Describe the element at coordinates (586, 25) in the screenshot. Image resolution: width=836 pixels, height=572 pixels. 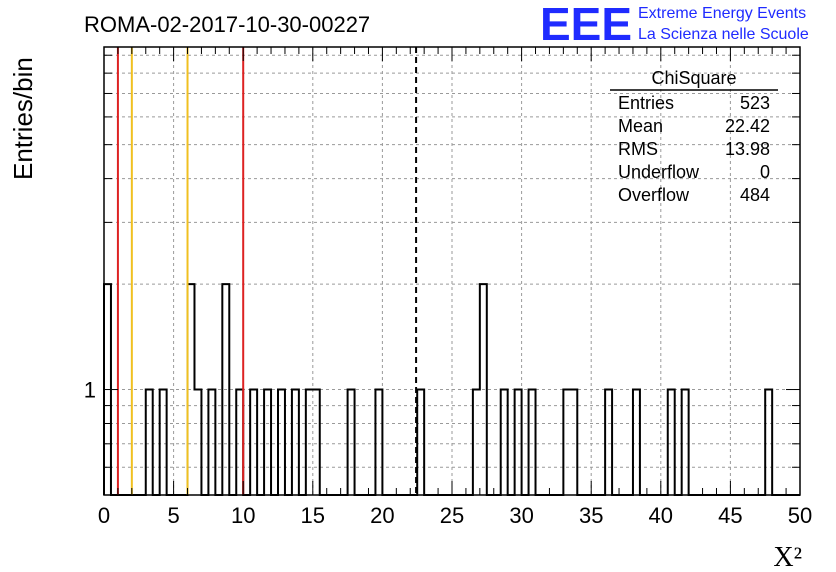
I see `eee-logo-mark: EEE` at that location.